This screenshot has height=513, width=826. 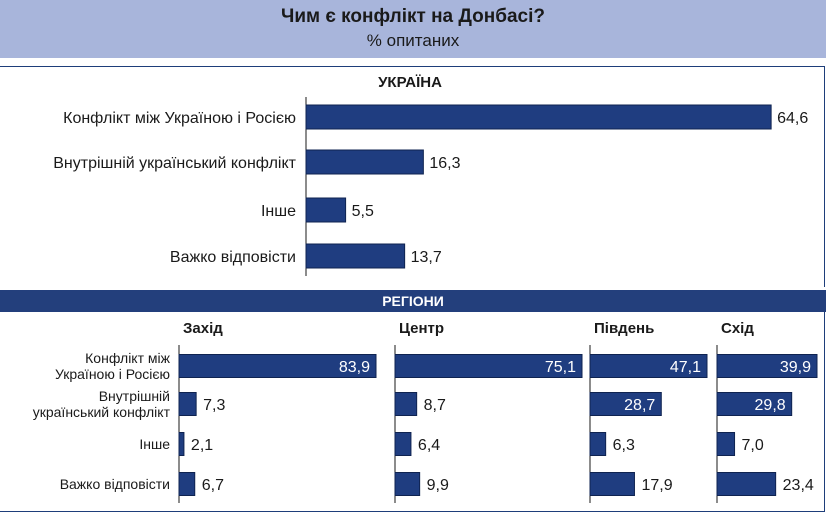 I want to click on region-value-label: 23,4, so click(x=798, y=485).